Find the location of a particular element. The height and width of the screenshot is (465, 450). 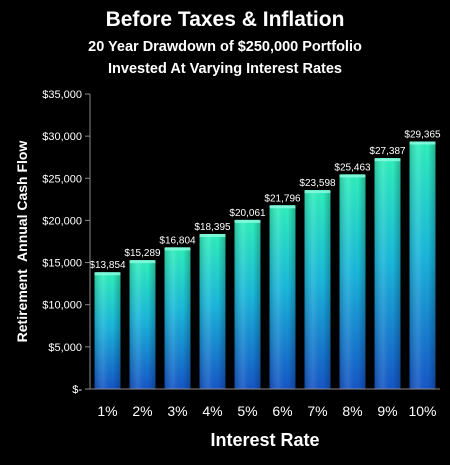

y-tick-label: $20,000 is located at coordinates (62, 221).